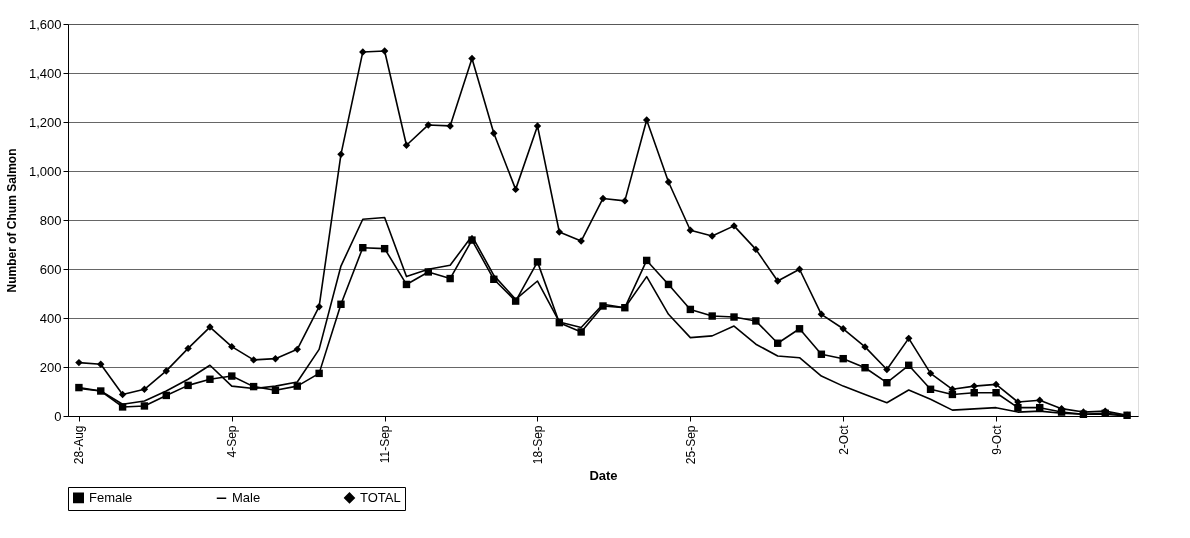 This screenshot has height=538, width=1190. Describe the element at coordinates (45, 73) in the screenshot. I see `y-tick-label: 1,400` at that location.